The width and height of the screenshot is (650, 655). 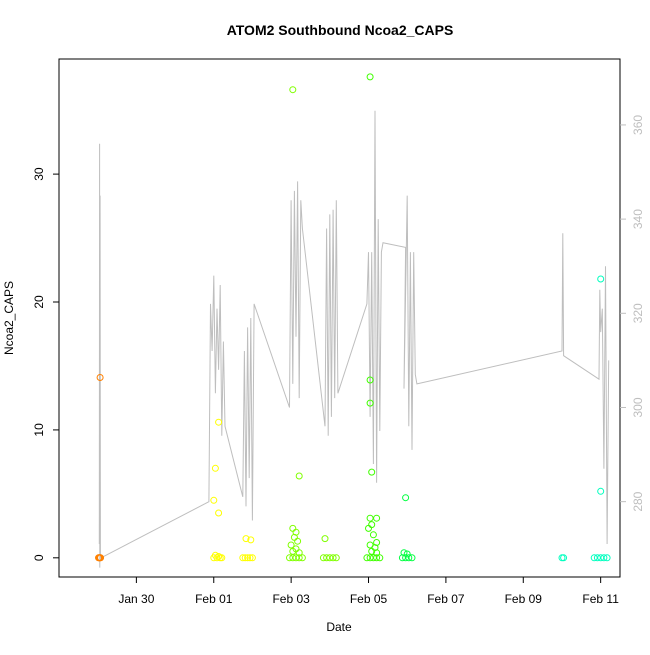 I want to click on x-tick-label: Feb 01, so click(x=214, y=599).